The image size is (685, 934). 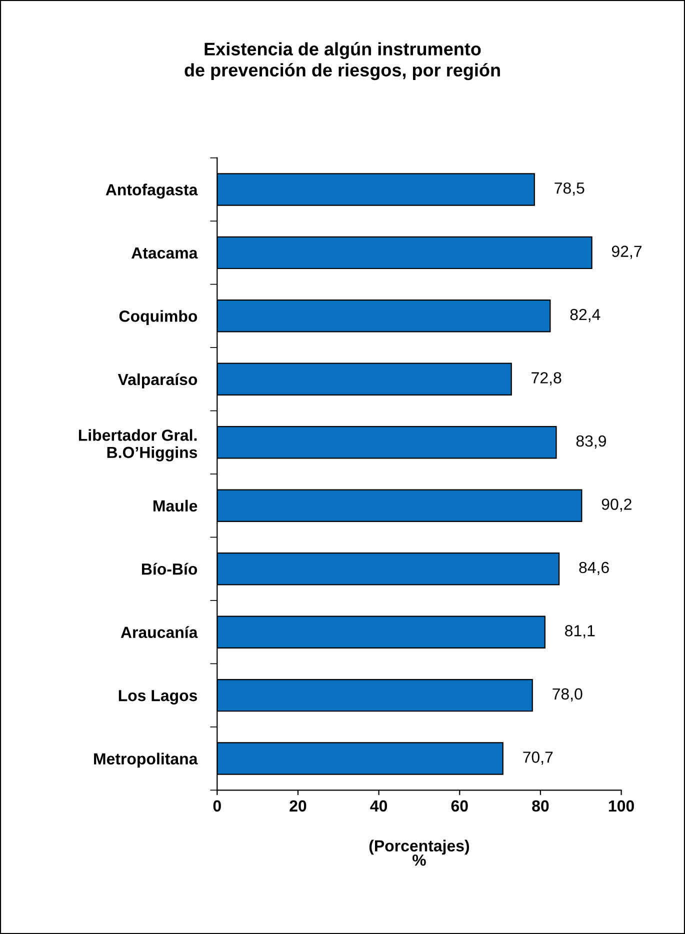 What do you see at coordinates (459, 806) in the screenshot?
I see `x-tick-label: 60` at bounding box center [459, 806].